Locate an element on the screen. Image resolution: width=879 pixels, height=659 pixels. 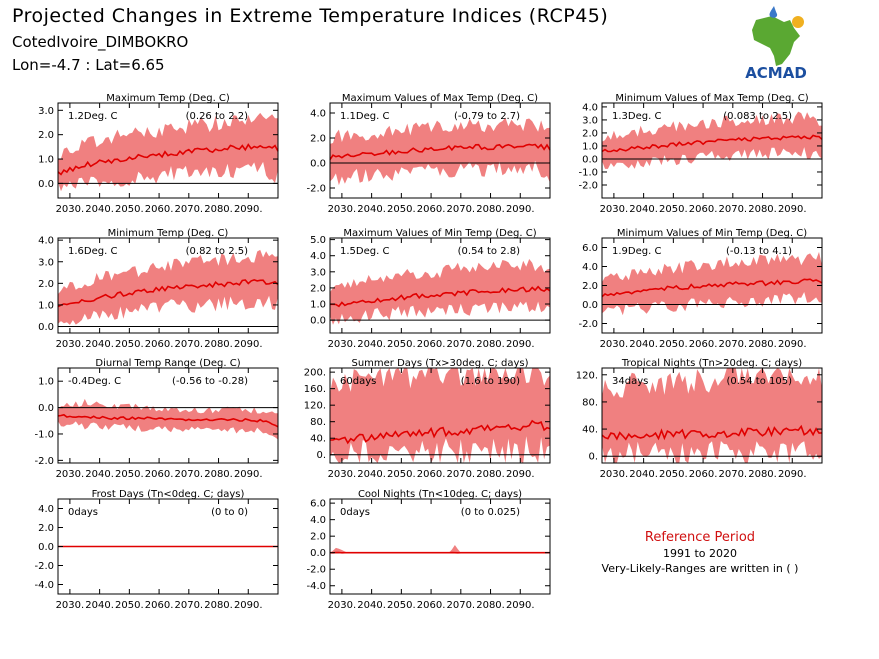
change-value: 60days is located at coordinates (358, 381).